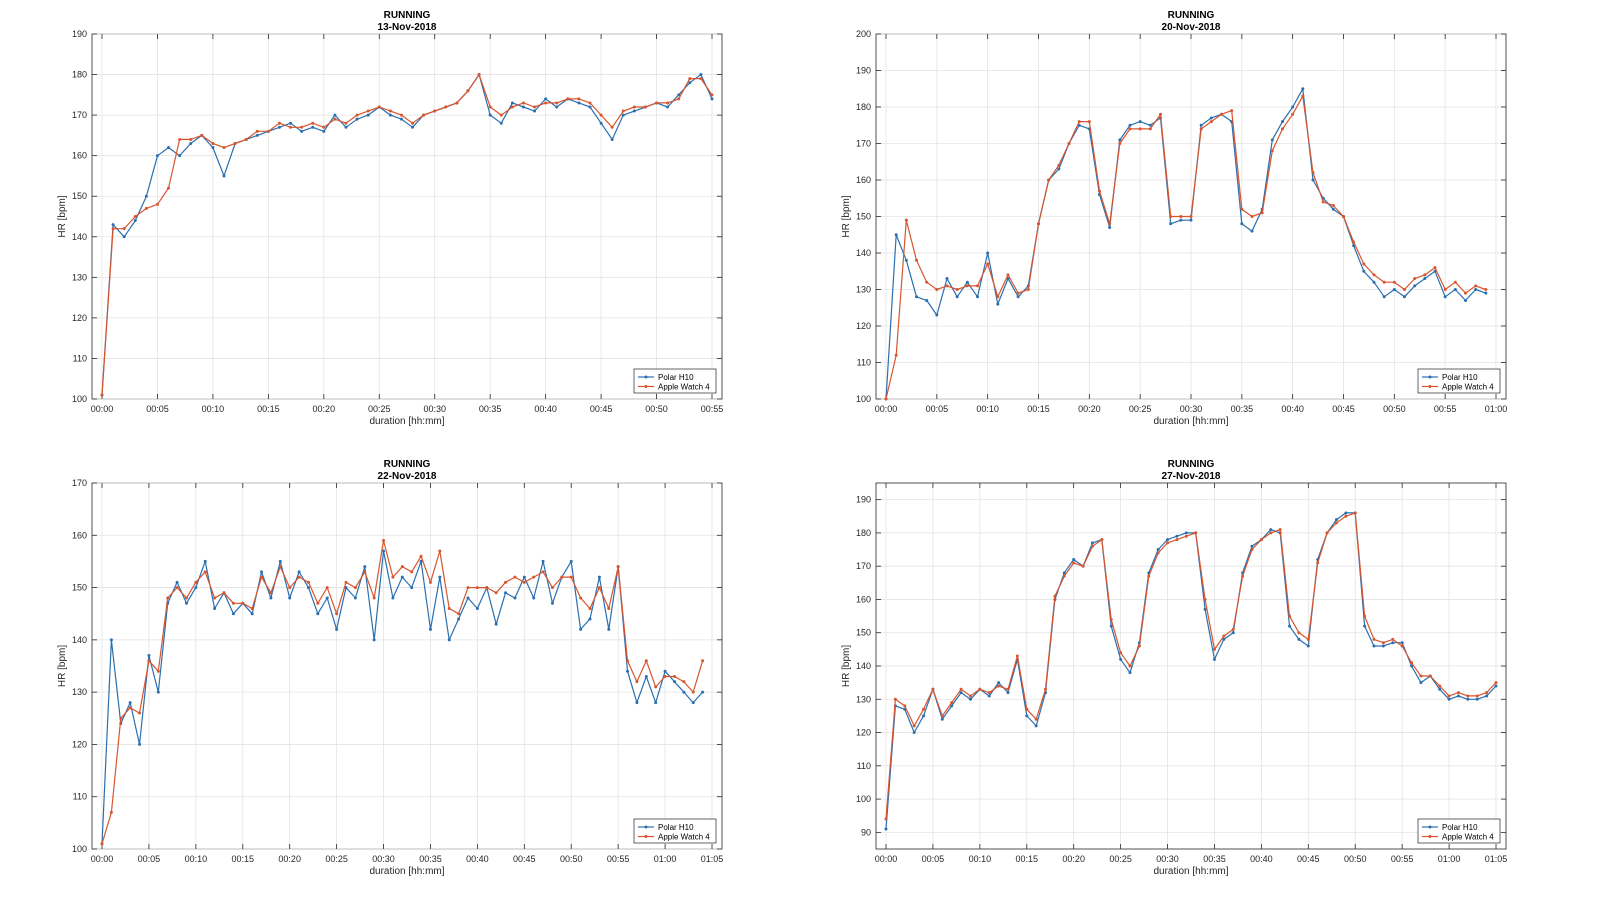  I want to click on x-tick-label: 00:30, so click(1167, 859).